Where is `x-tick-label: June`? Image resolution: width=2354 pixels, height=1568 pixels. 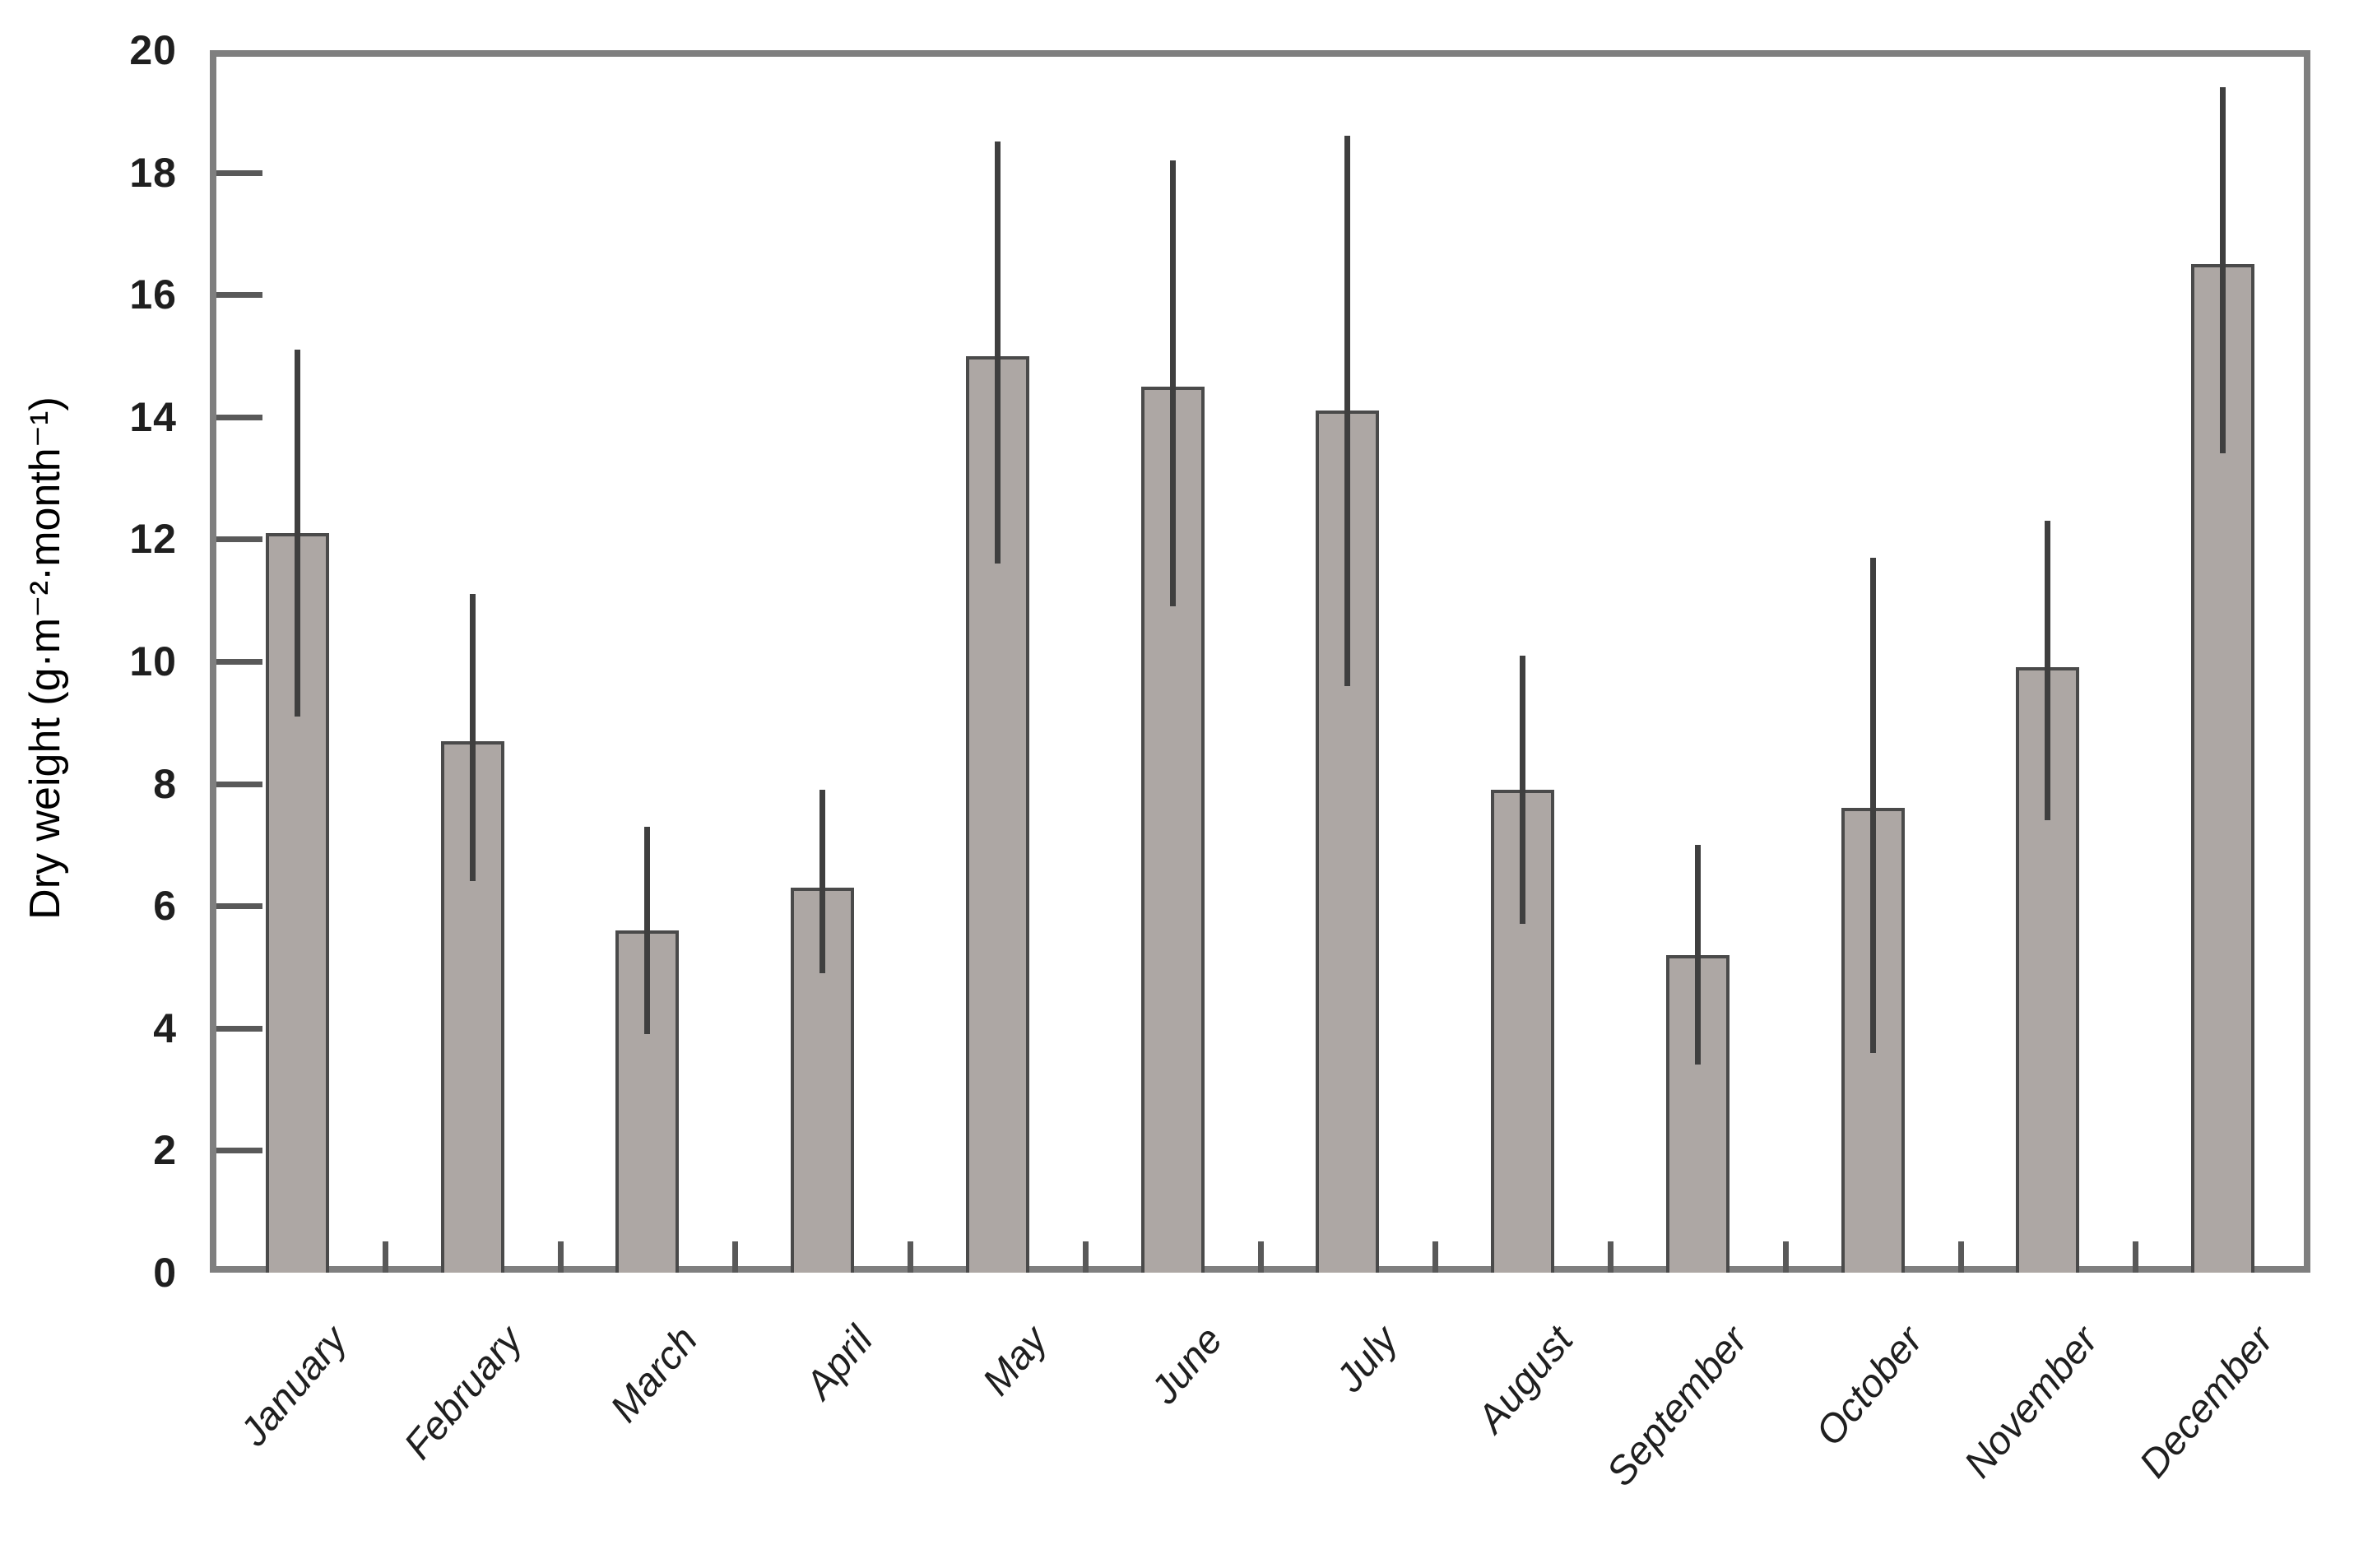 x-tick-label: June is located at coordinates (1187, 1365).